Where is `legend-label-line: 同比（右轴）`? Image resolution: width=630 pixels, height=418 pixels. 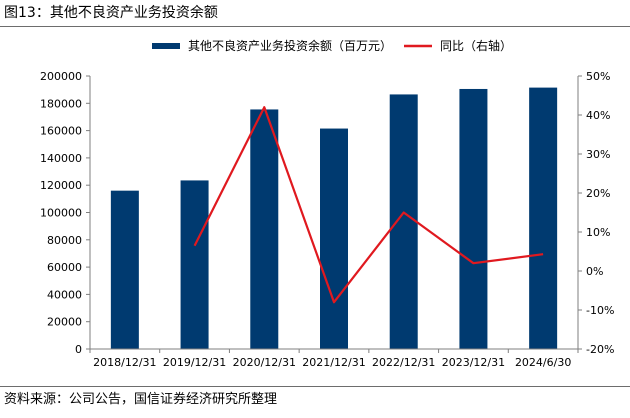 legend-label-line: 同比（右轴） is located at coordinates (476, 45).